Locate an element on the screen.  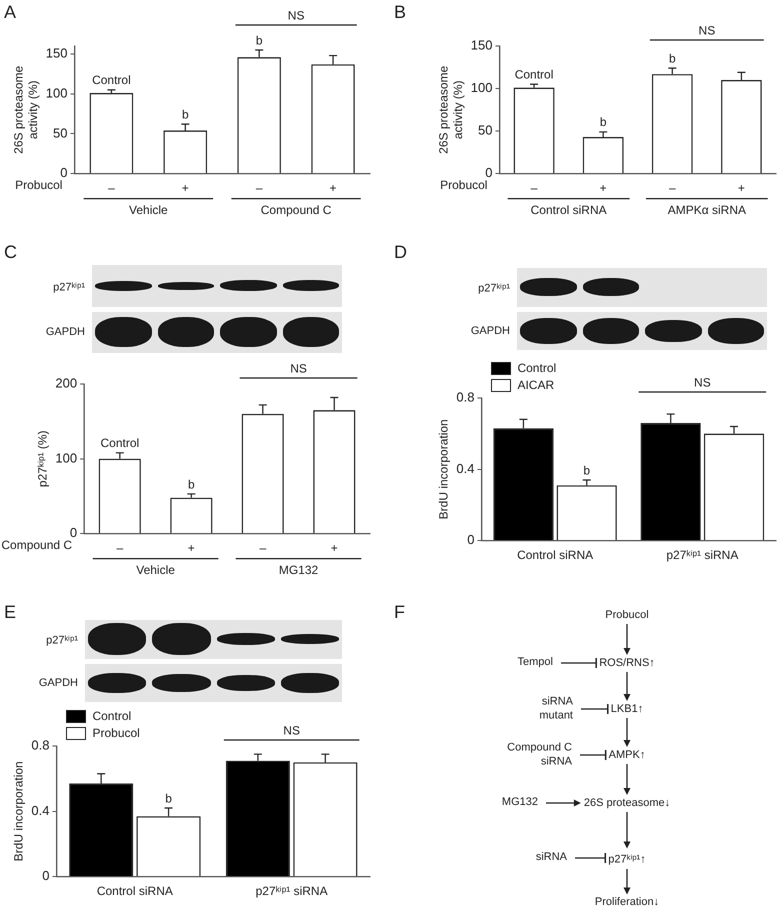
legend-label: Probucol is located at coordinates (116, 733).